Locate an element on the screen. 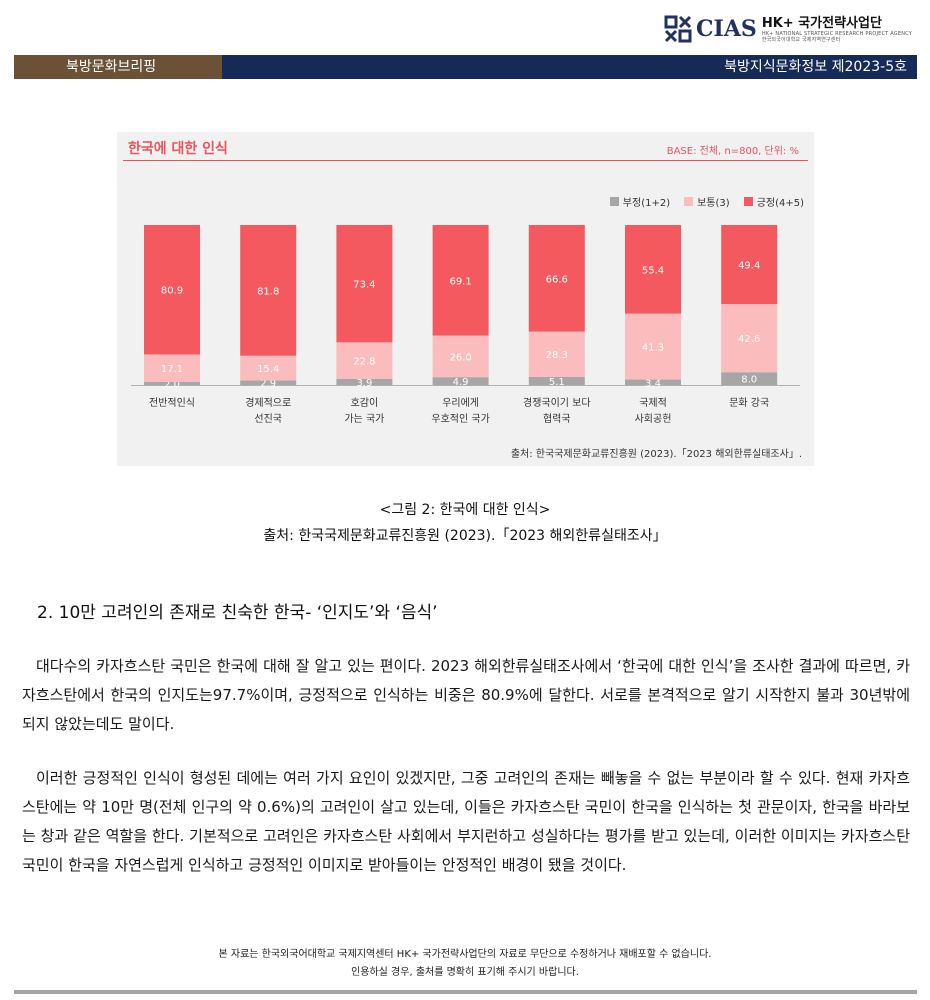  bar-value-label: 17.1 is located at coordinates (172, 369).